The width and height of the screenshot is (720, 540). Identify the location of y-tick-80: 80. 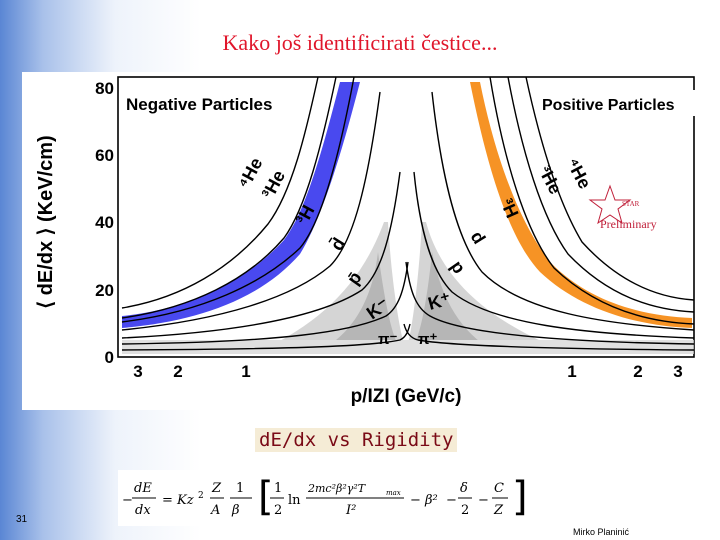
(104, 88).